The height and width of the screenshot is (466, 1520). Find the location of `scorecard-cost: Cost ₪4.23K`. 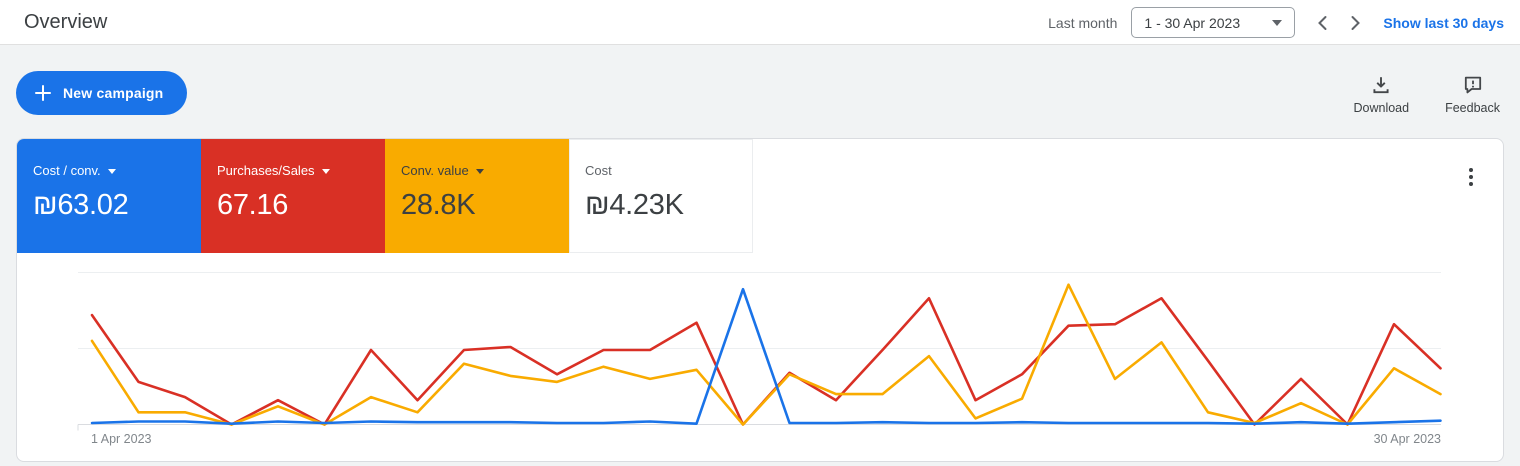

scorecard-cost: Cost ₪4.23K is located at coordinates (661, 196).